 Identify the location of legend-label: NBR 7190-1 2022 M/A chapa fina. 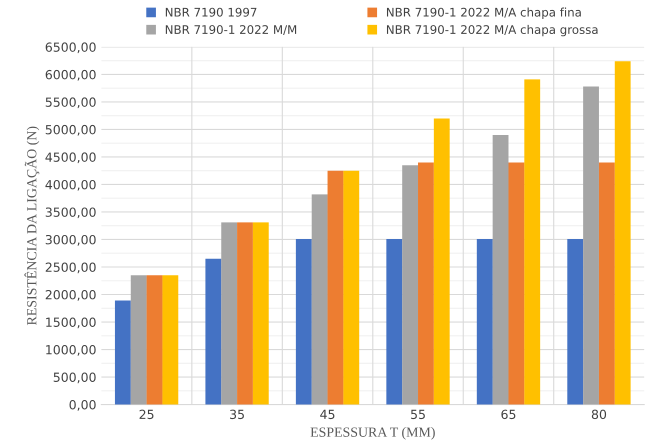
(483, 13).